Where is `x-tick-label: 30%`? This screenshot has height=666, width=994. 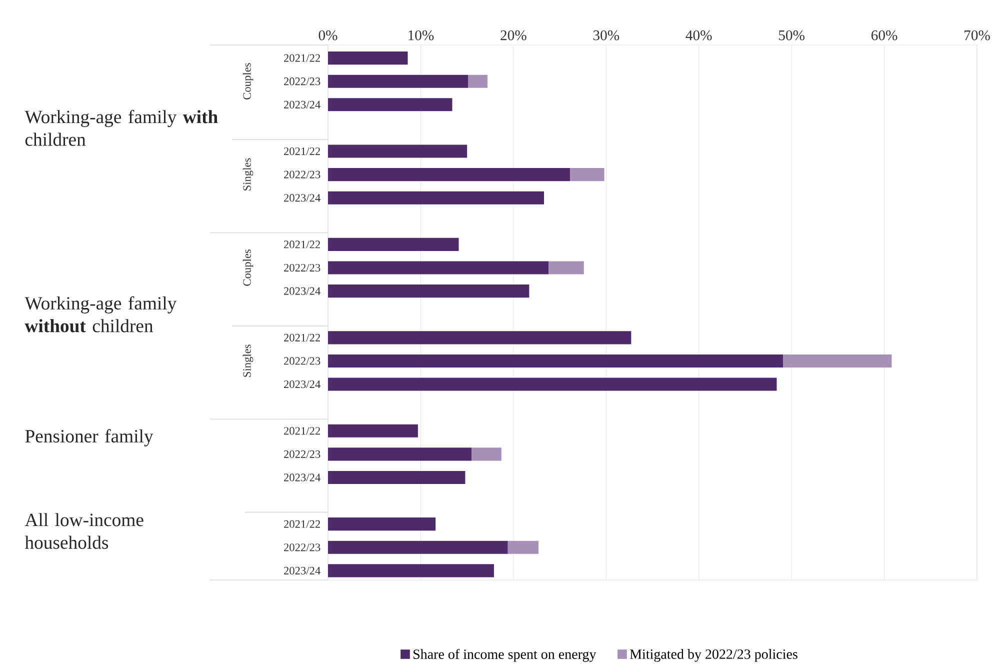
x-tick-label: 30% is located at coordinates (606, 35).